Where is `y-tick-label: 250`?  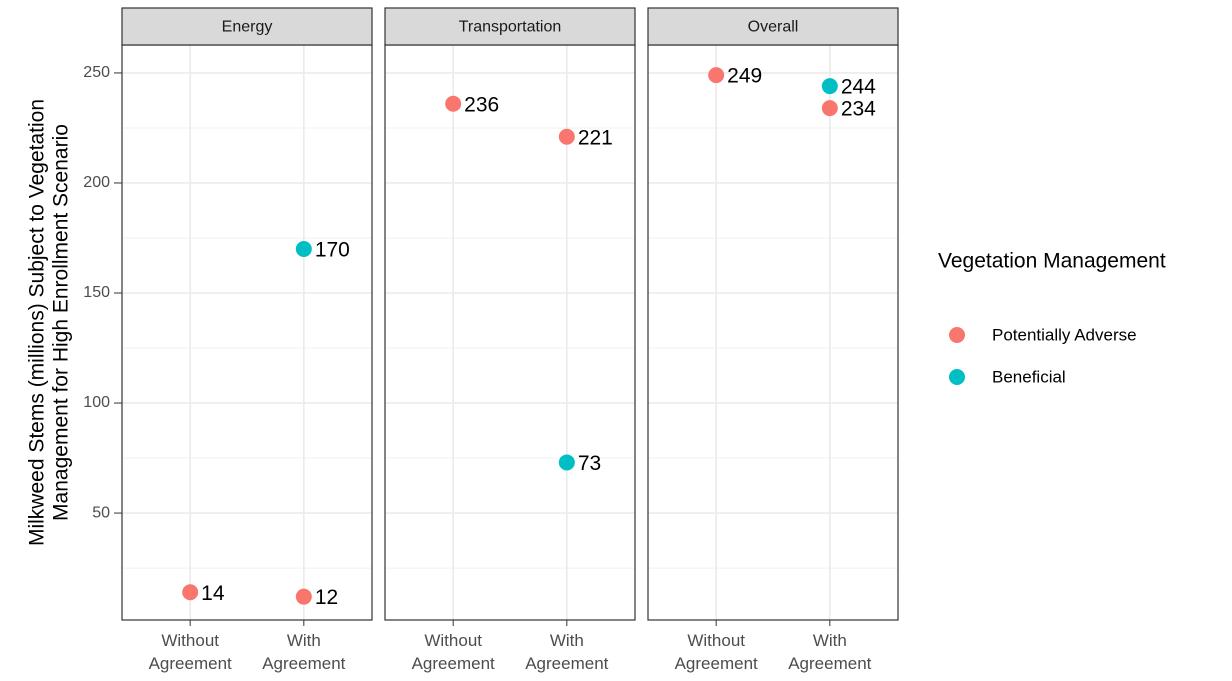 y-tick-label: 250 is located at coordinates (96, 72).